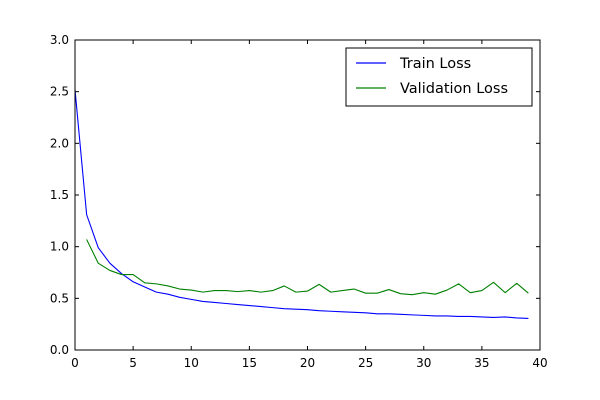 The image size is (600, 400). What do you see at coordinates (307, 267) in the screenshot?
I see `series-line-validation-loss` at bounding box center [307, 267].